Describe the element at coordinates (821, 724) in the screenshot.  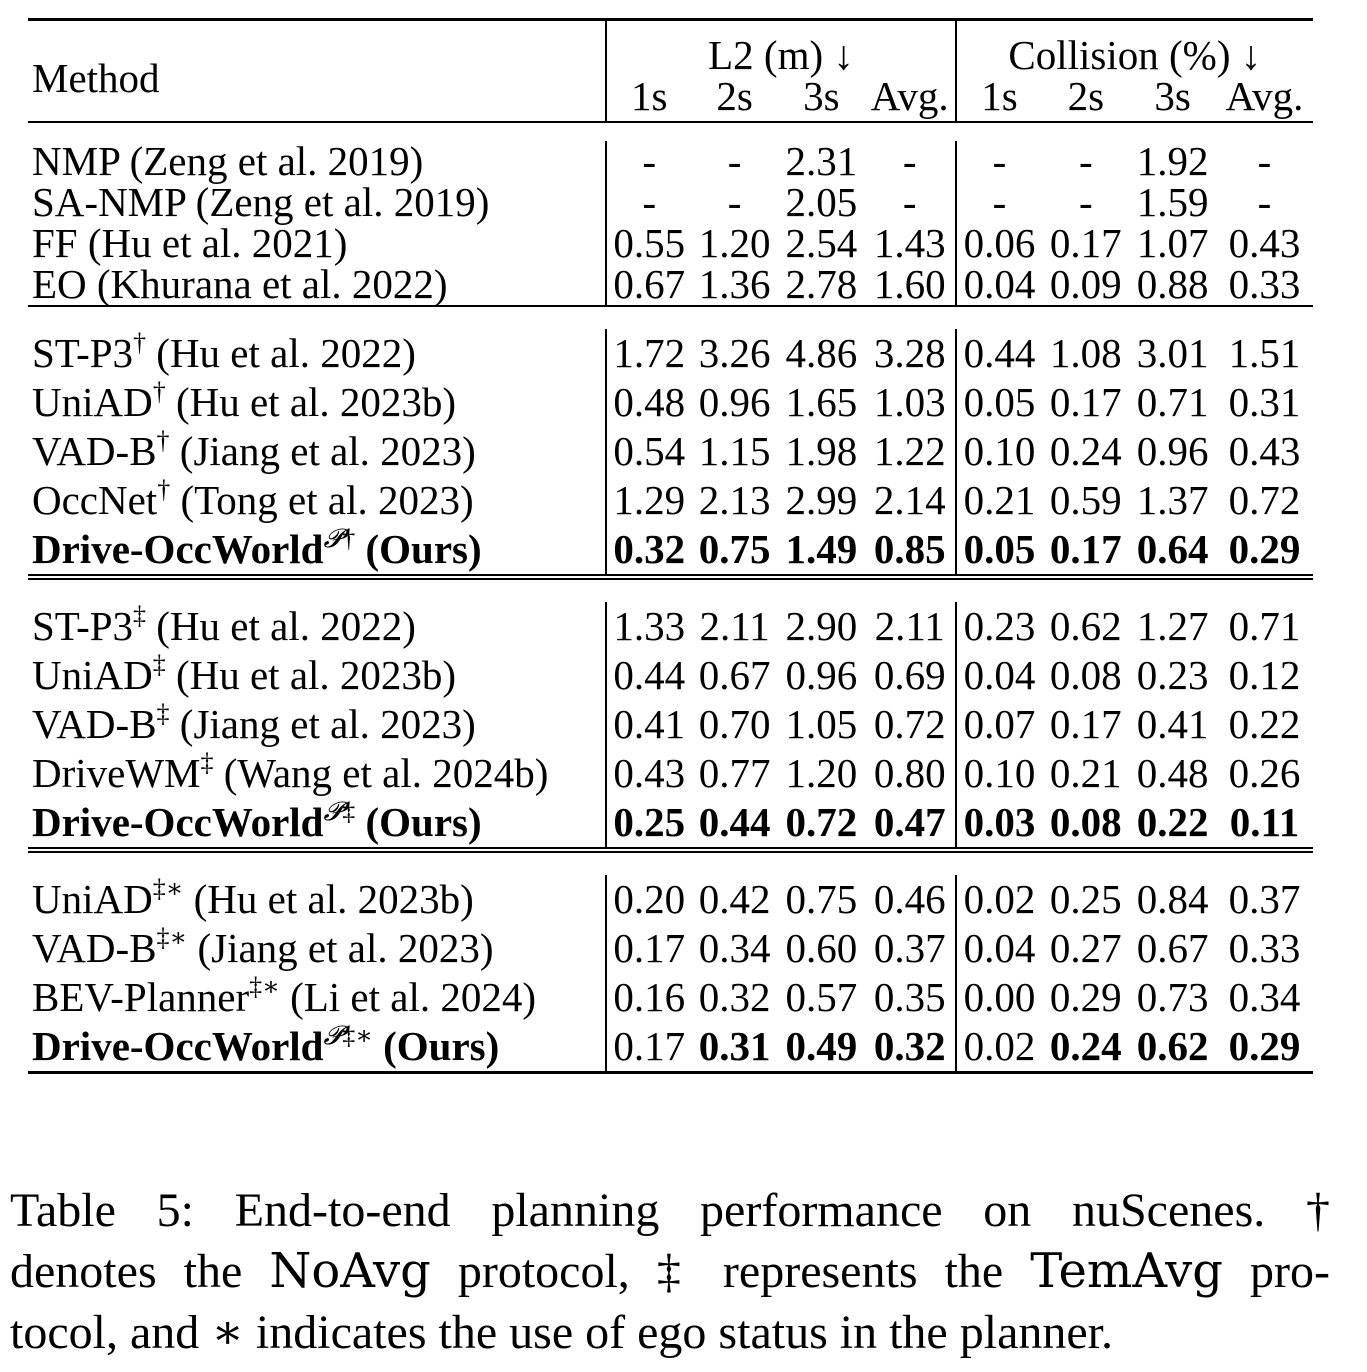
I see `l2-value: 1.05` at that location.